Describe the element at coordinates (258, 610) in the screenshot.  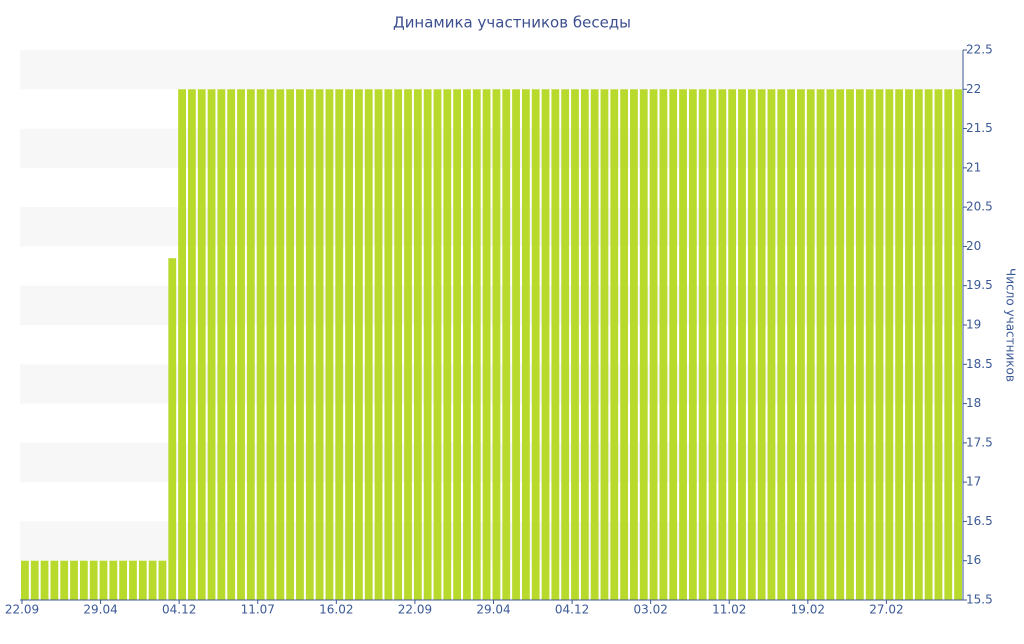
I see `x-tick-label: 11.07` at that location.